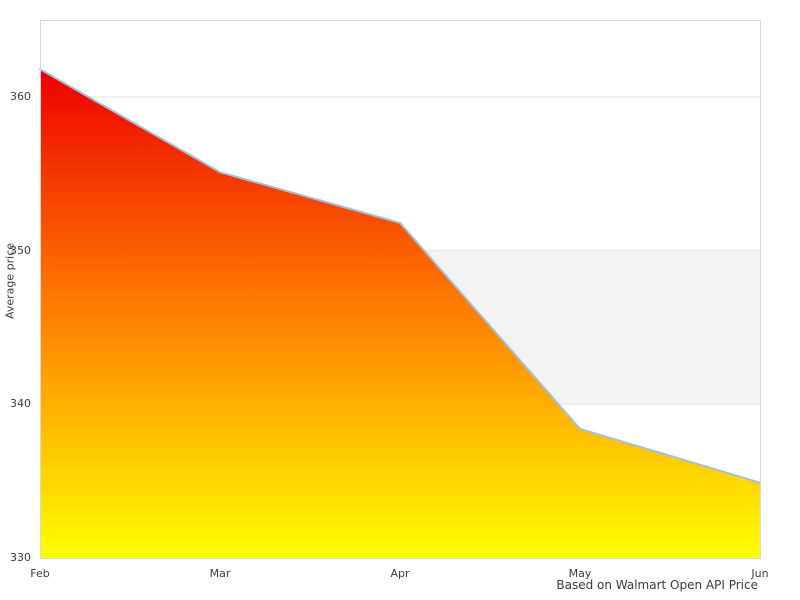  Describe the element at coordinates (400, 573) in the screenshot. I see `x-tick-label-apr: Apr` at that location.